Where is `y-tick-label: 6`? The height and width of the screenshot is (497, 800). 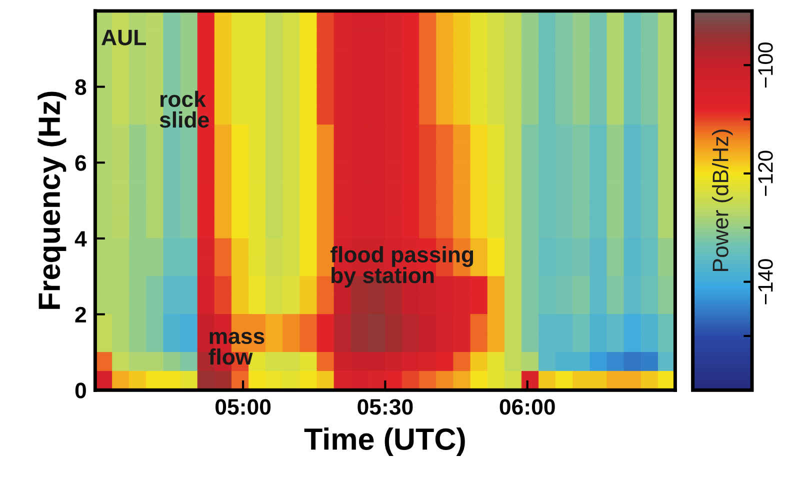
y-tick-label: 6 is located at coordinates (80, 163).